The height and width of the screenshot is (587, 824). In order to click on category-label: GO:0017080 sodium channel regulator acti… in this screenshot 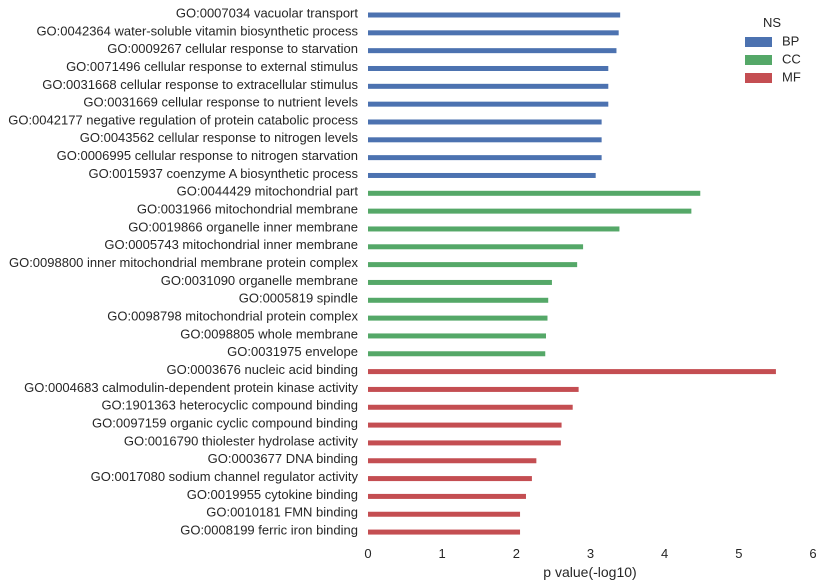, I will do `click(225, 476)`.